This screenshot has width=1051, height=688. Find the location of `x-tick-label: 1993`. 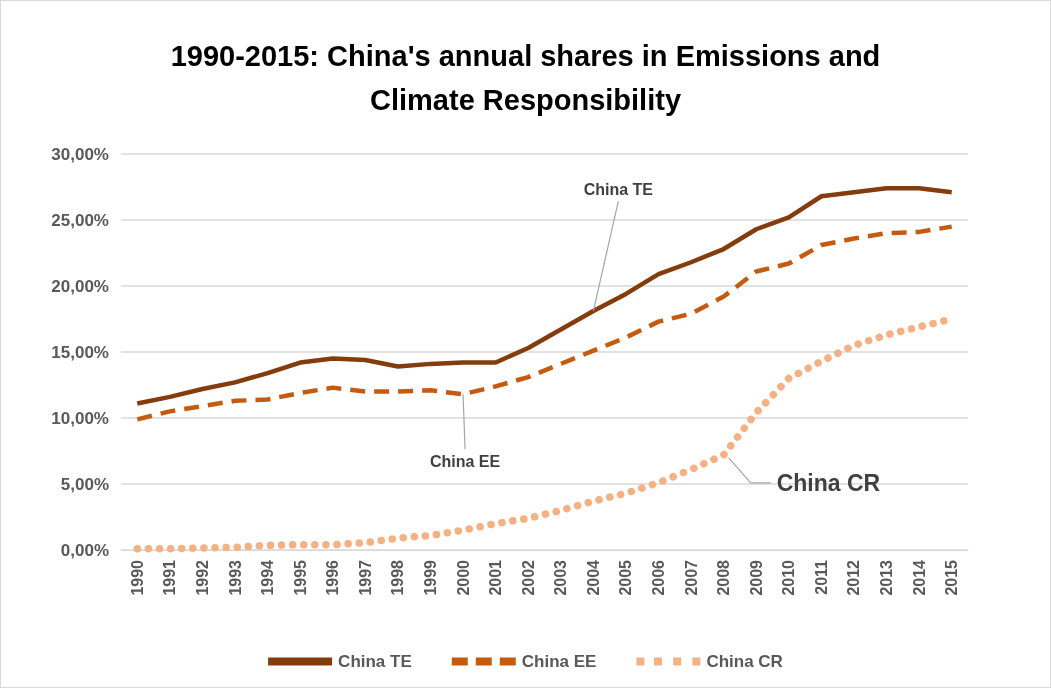

x-tick-label: 1993 is located at coordinates (235, 577).